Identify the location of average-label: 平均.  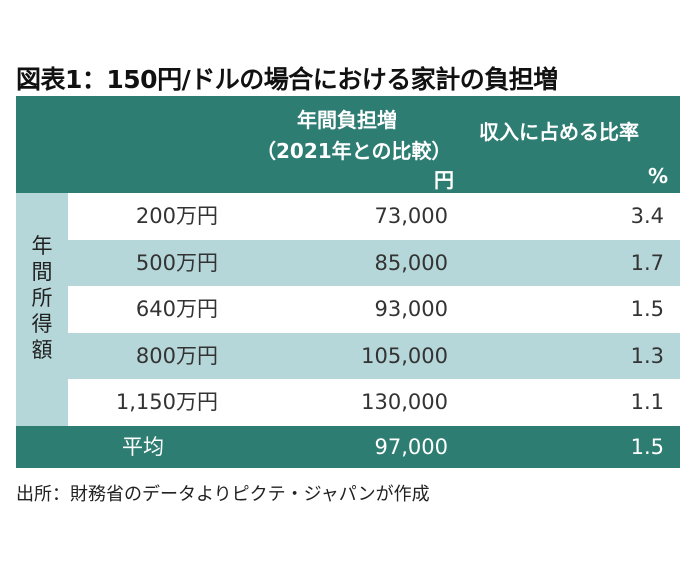
(143, 447).